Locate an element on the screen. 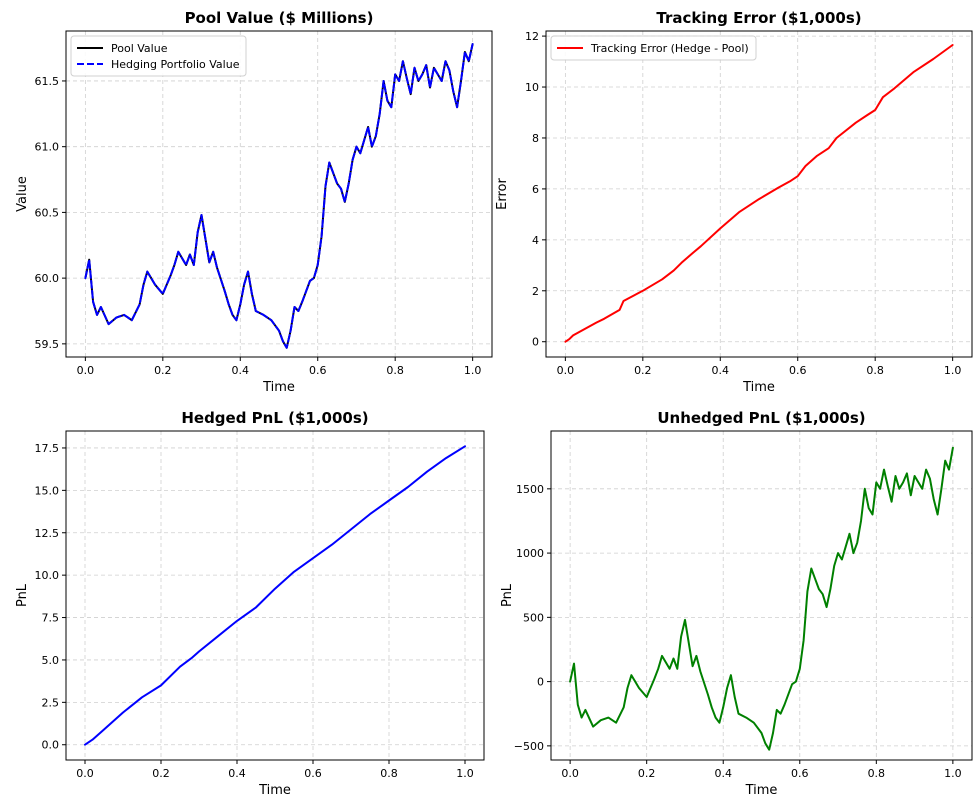 This screenshot has width=975, height=798. chart-0-xtick-label: 0.2 is located at coordinates (163, 370).